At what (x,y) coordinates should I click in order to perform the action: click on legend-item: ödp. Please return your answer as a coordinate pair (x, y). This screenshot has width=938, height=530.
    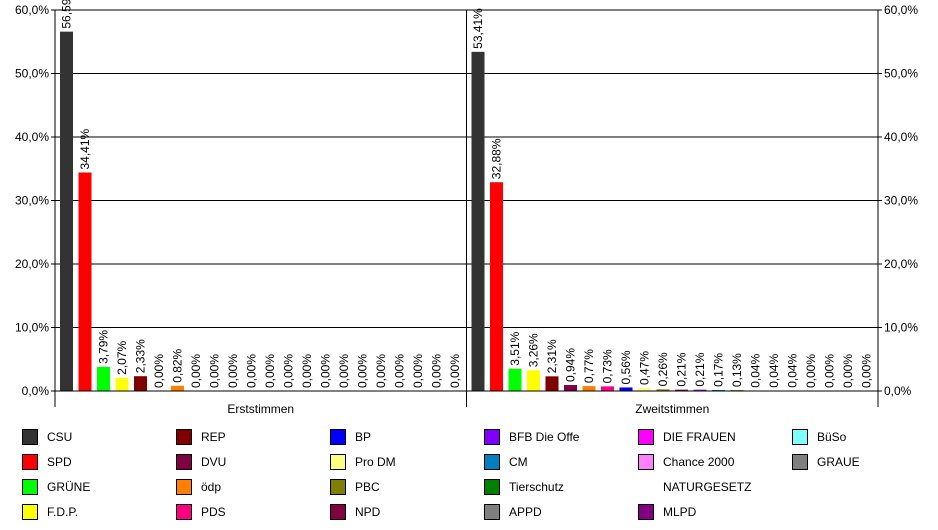
    Looking at the image, I should click on (253, 486).